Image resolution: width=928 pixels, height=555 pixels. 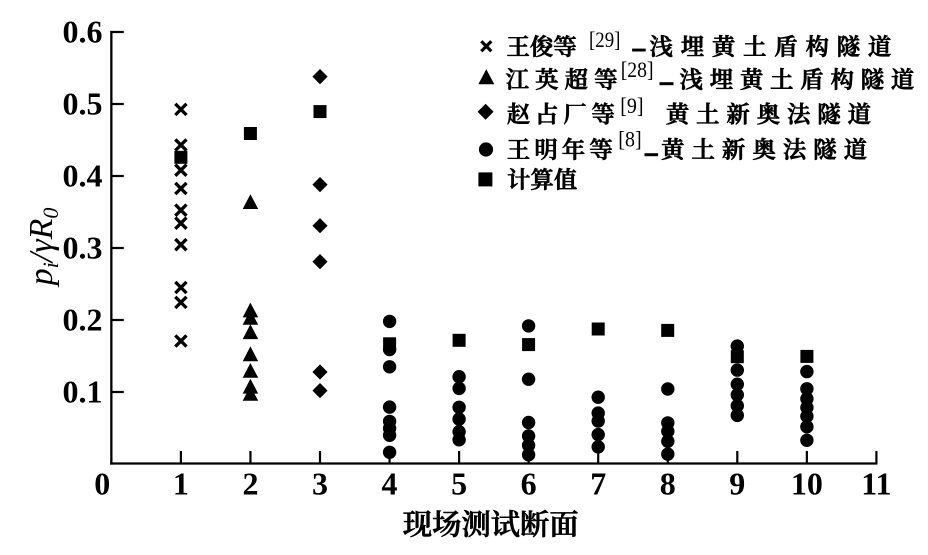 I want to click on svg-text: 10, so click(x=807, y=484).